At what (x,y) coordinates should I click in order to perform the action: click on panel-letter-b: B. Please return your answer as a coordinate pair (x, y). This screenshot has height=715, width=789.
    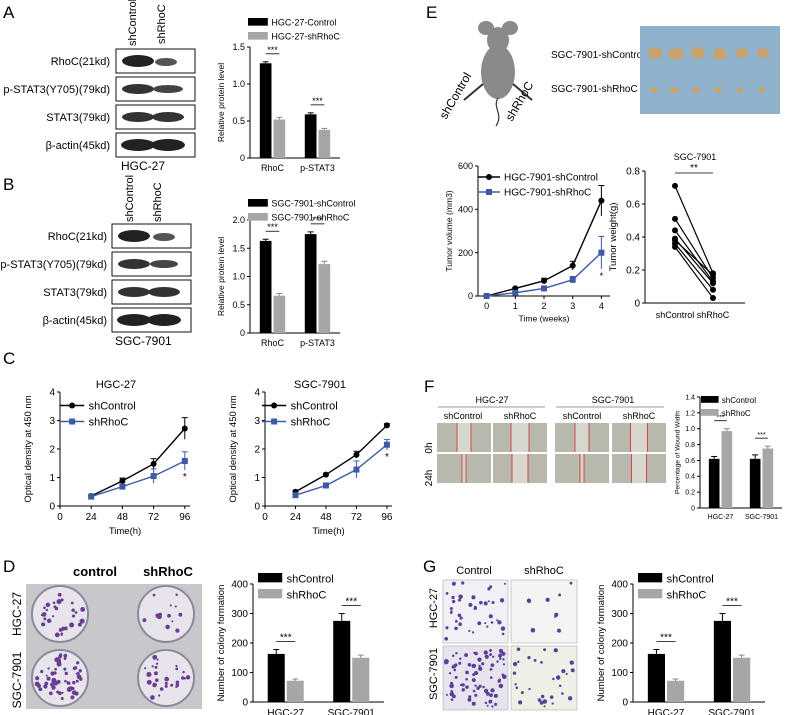
    Looking at the image, I should click on (8, 184).